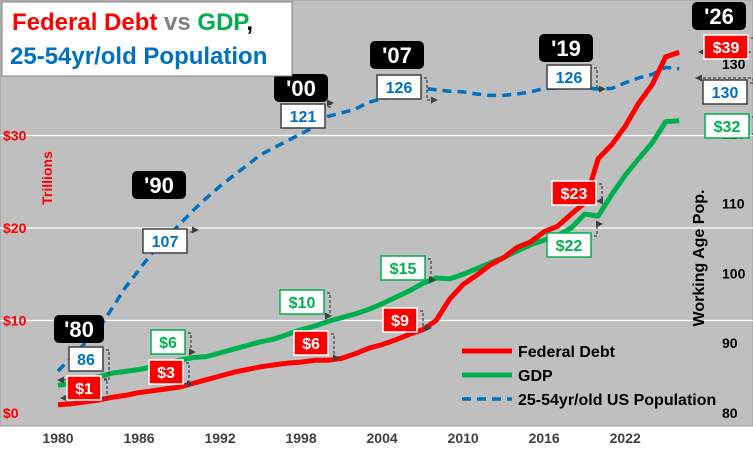  What do you see at coordinates (15, 275) in the screenshot?
I see `y-left-axis-ticks: $0 $10 $20 $30` at bounding box center [15, 275].